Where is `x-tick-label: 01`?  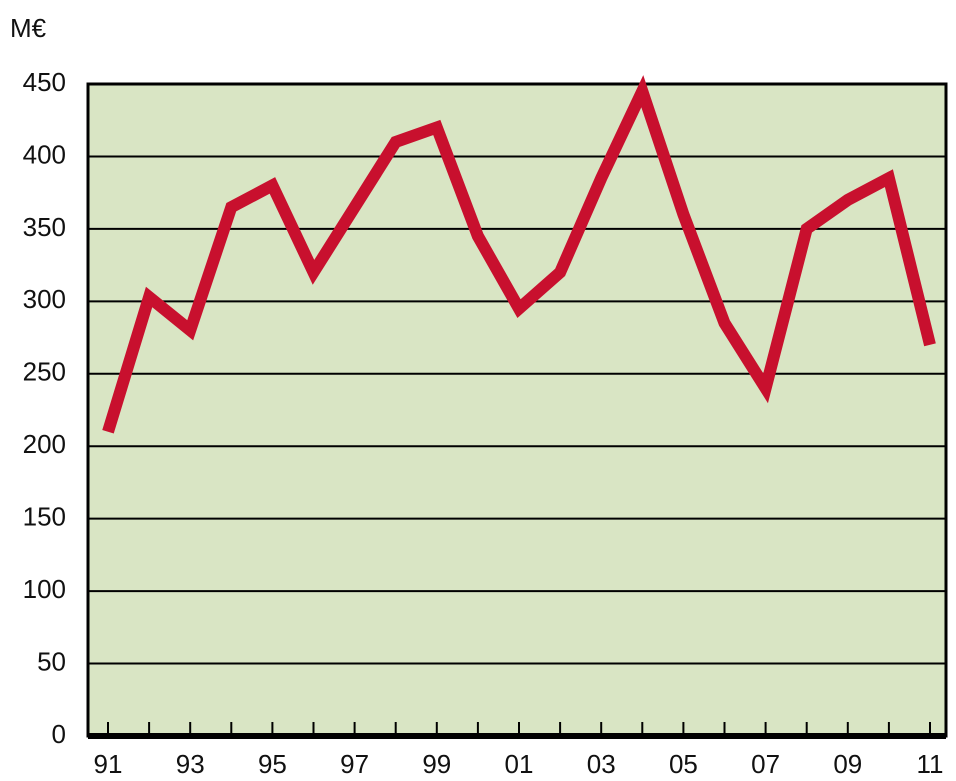
x-tick-label: 01 is located at coordinates (519, 764).